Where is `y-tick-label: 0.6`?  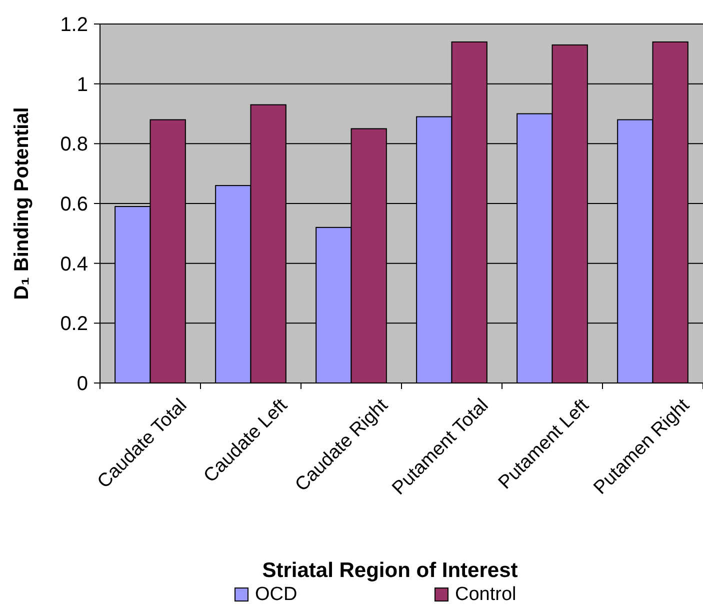
y-tick-label: 0.6 is located at coordinates (74, 205).